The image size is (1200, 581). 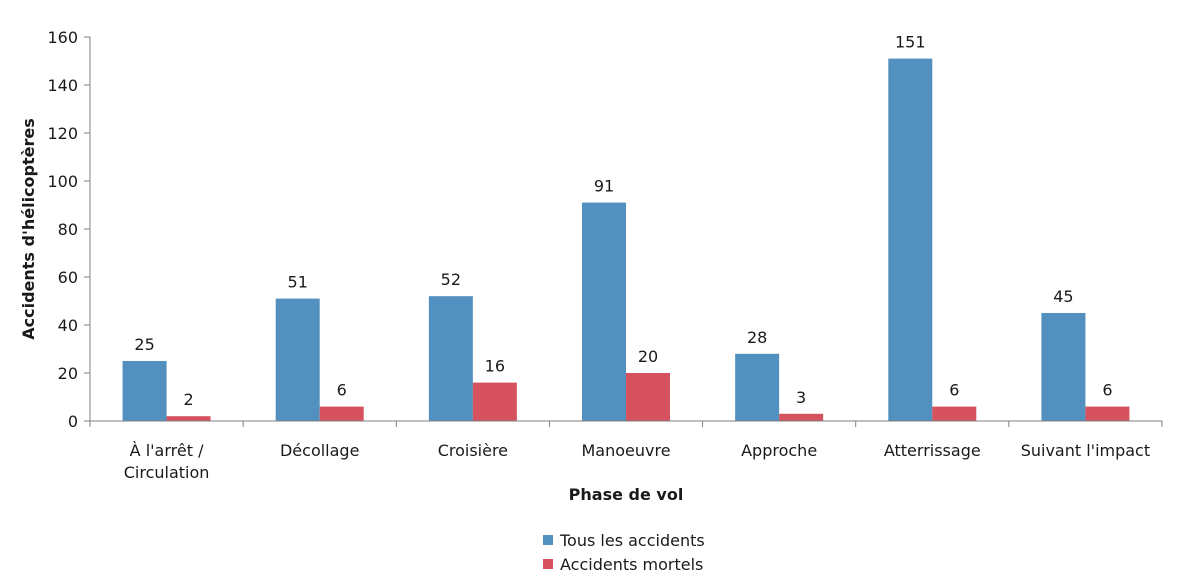 I want to click on y-tick-label: 120, so click(x=62, y=133).